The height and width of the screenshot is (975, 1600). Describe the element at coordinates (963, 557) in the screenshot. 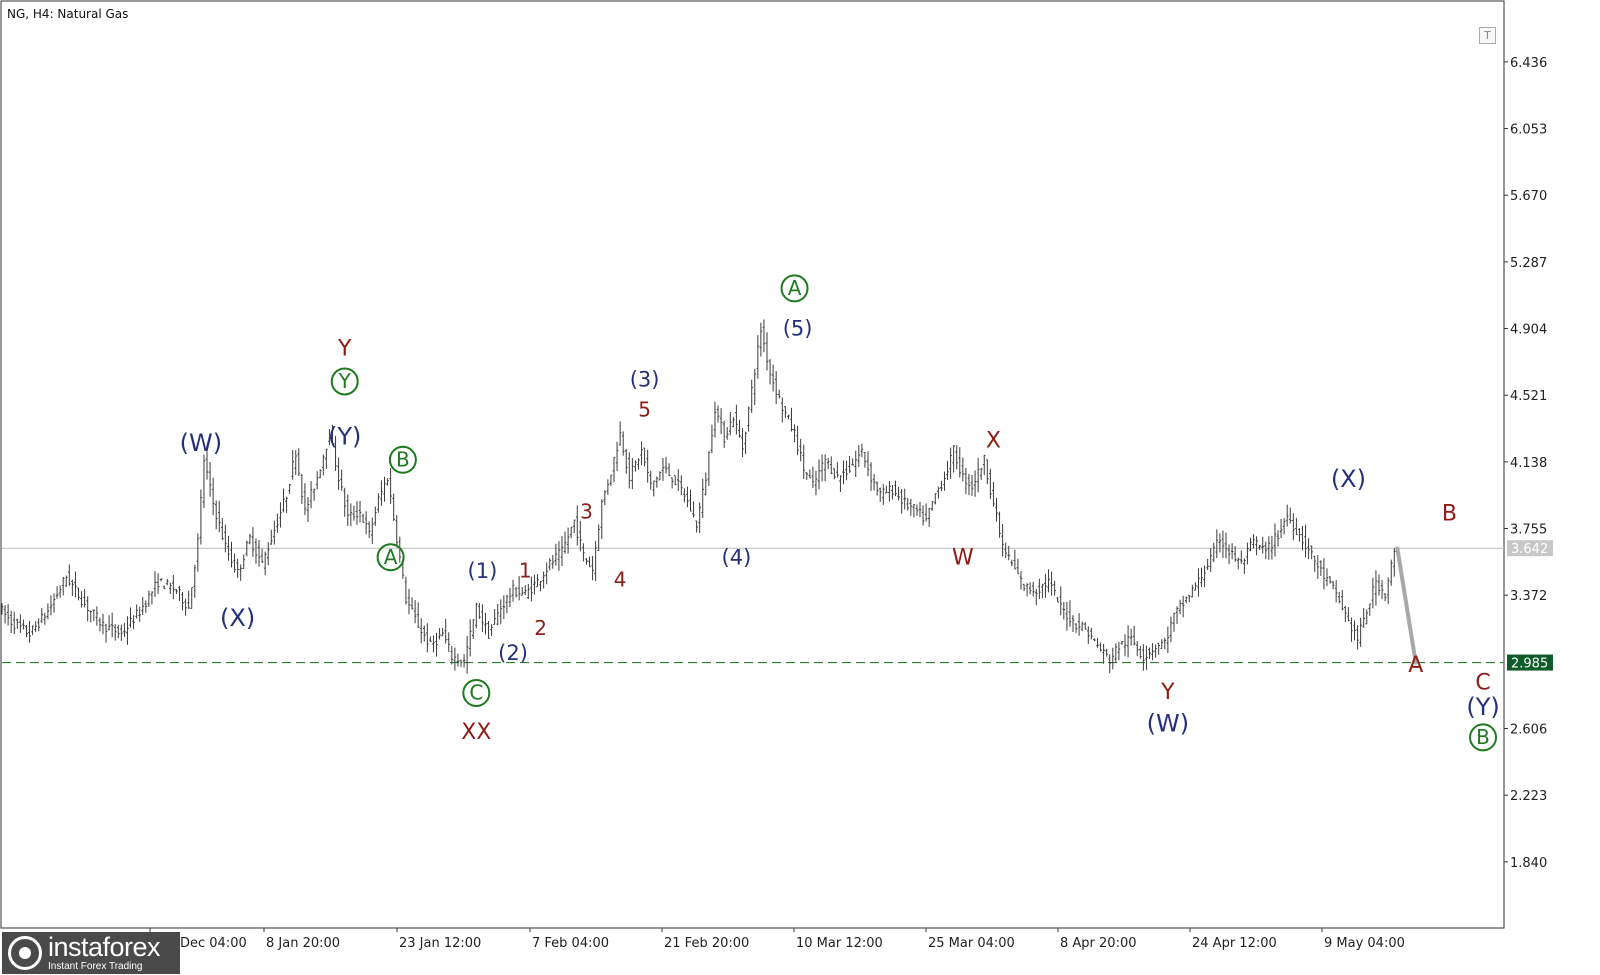

I see `wave-label-text: W` at that location.